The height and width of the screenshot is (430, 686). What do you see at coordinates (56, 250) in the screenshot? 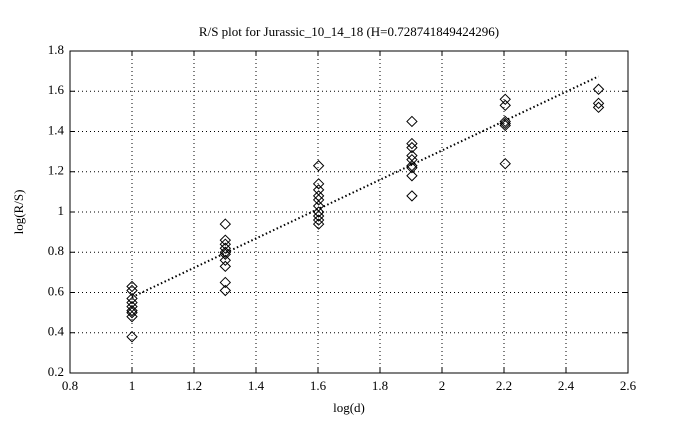
I see `y-tick-label: 0.8` at bounding box center [56, 250].